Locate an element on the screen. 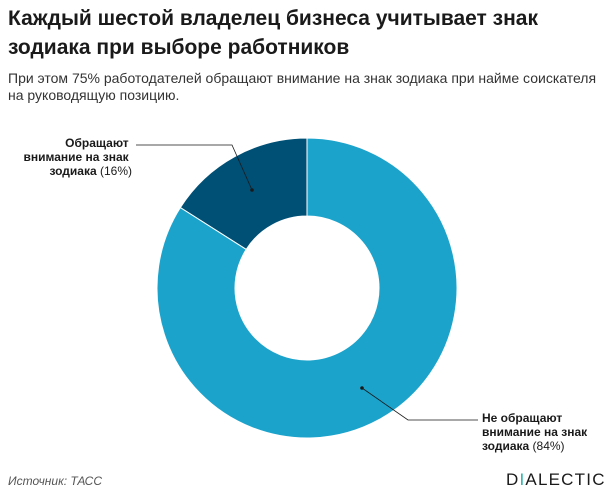  dialectic-logo: DIALECTIC is located at coordinates (556, 479).